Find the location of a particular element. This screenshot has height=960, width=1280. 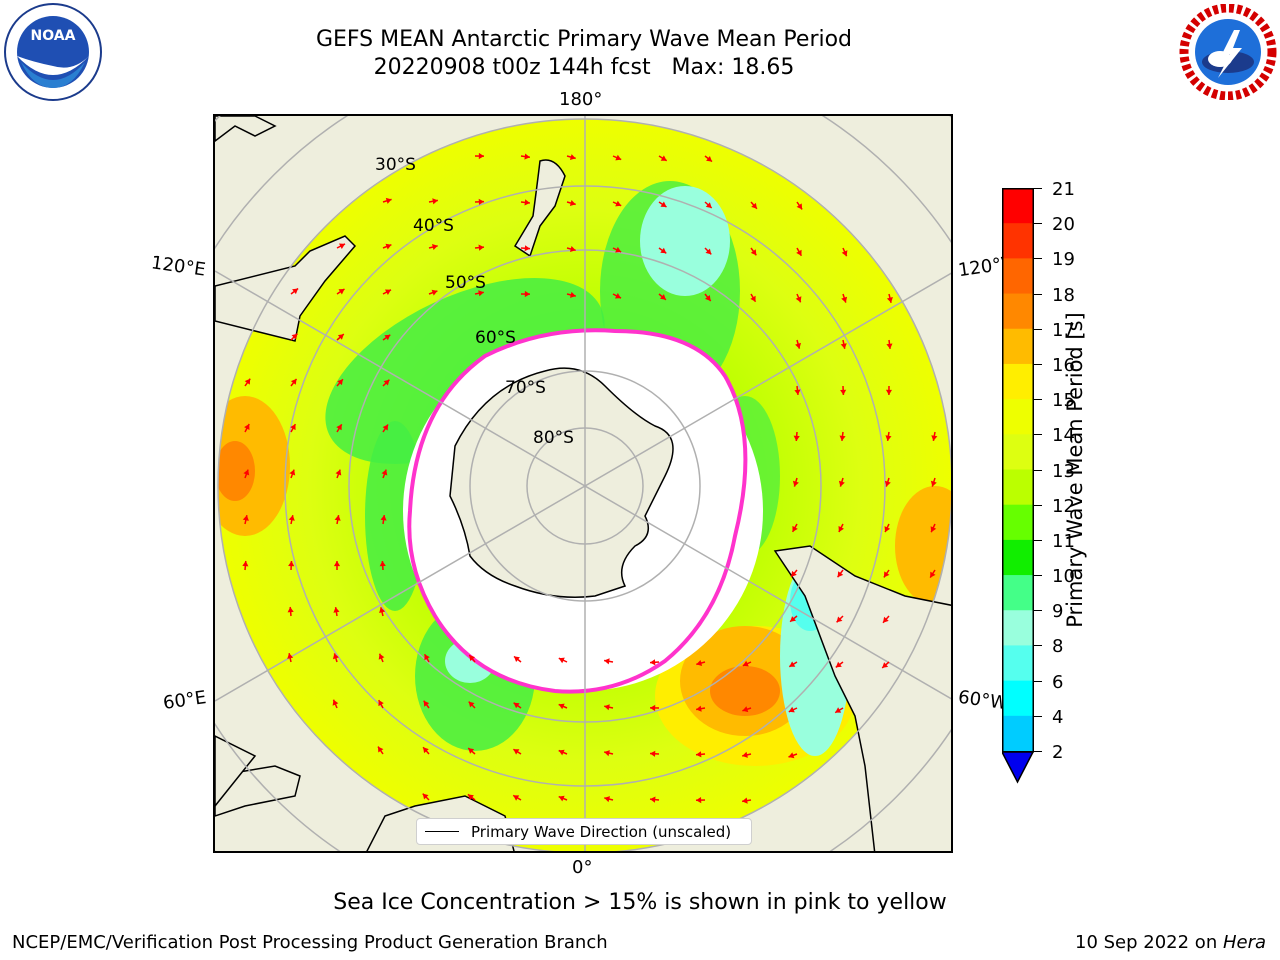

colorbar-tick-label: 8 is located at coordinates (1058, 647).